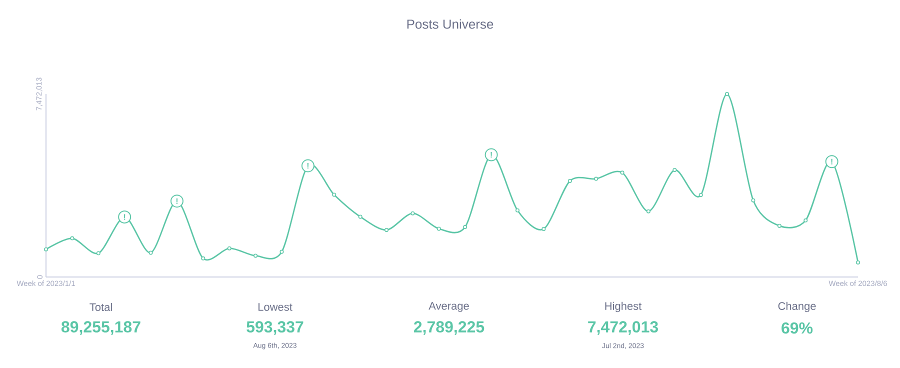 The width and height of the screenshot is (900, 368). What do you see at coordinates (100, 328) in the screenshot?
I see `text: 89,255,187` at bounding box center [100, 328].